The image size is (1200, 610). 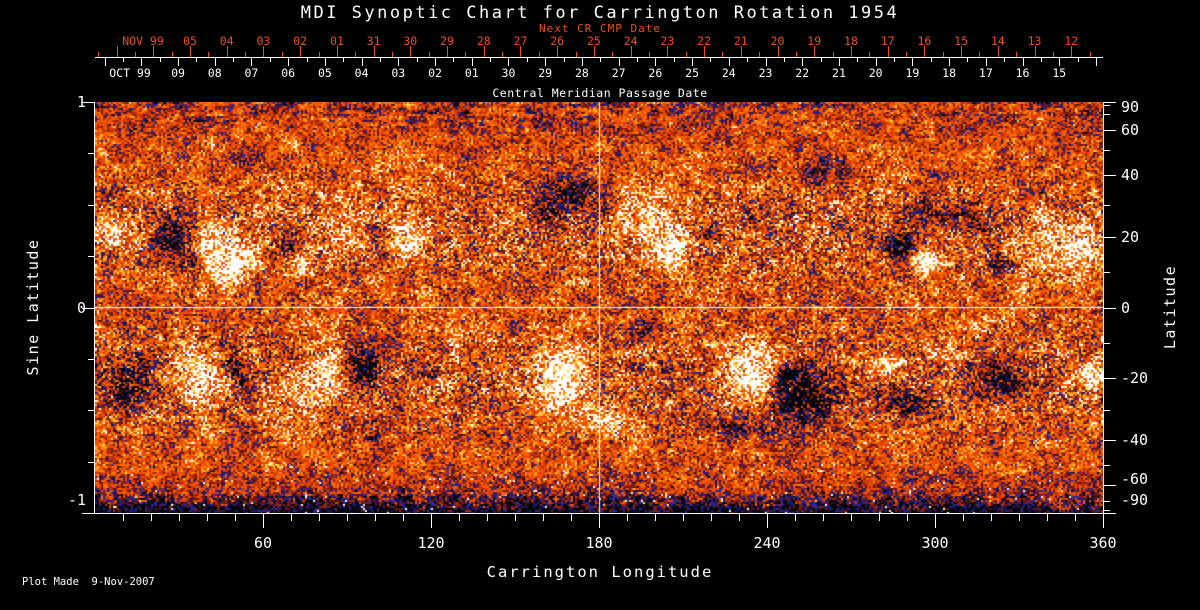 What do you see at coordinates (520, 41) in the screenshot?
I see `next-cr-day-label: 27` at bounding box center [520, 41].